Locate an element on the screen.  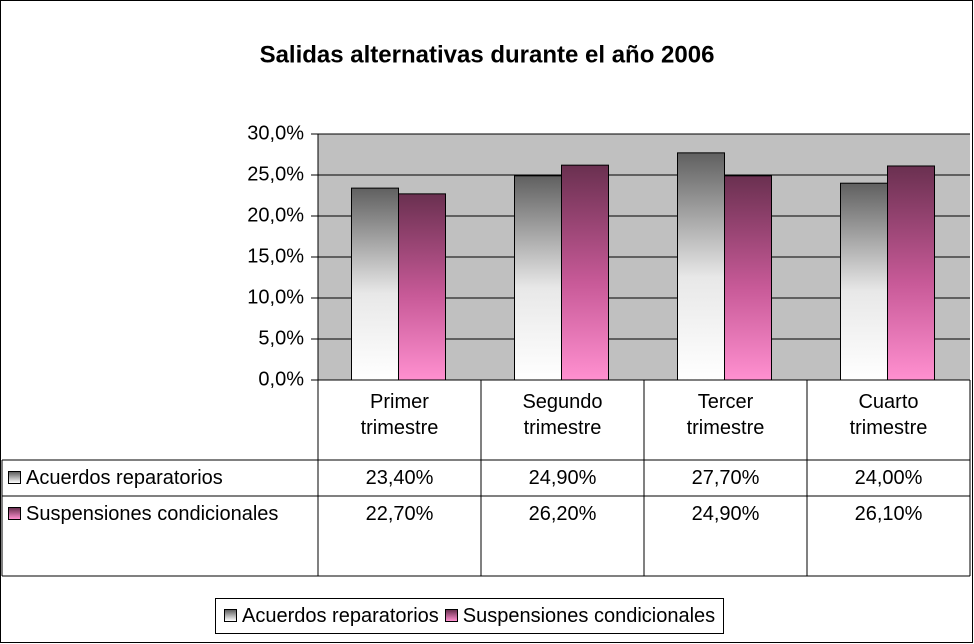
table-value: 24,00% is located at coordinates (888, 478).